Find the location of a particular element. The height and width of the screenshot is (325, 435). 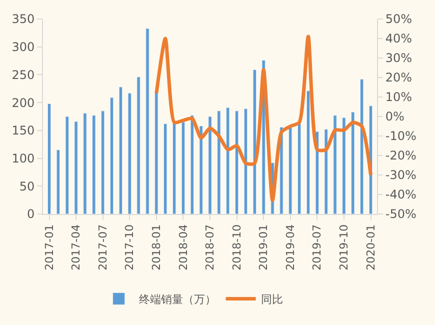

x-tick-label: 2018-10 is located at coordinates (237, 247).